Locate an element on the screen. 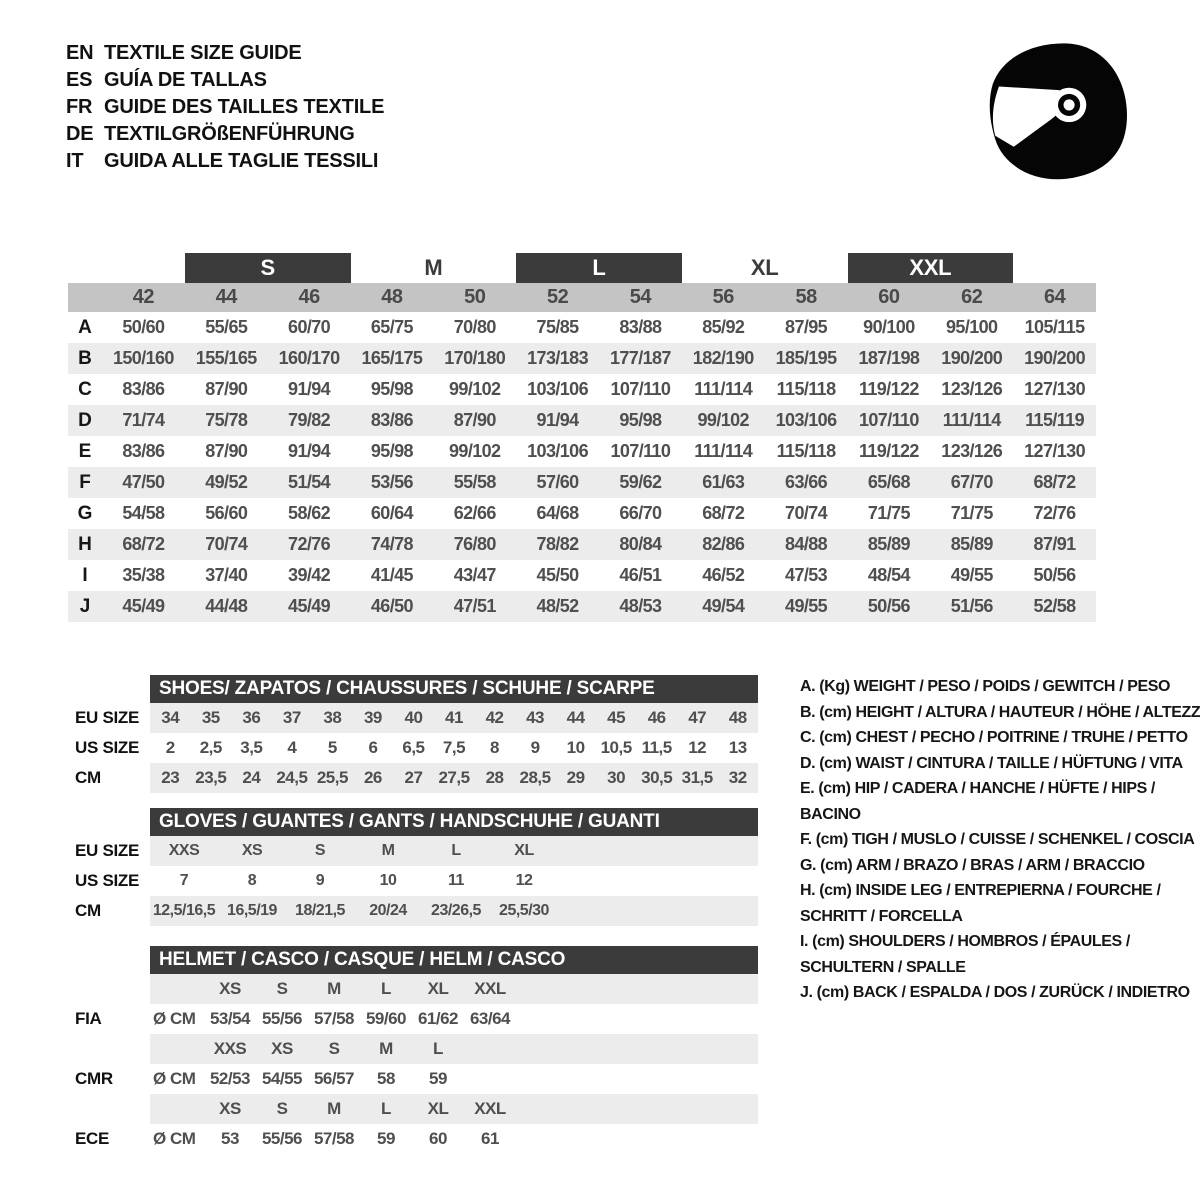 The height and width of the screenshot is (1200, 1200). size-value-cell: 46/52 is located at coordinates (723, 575).